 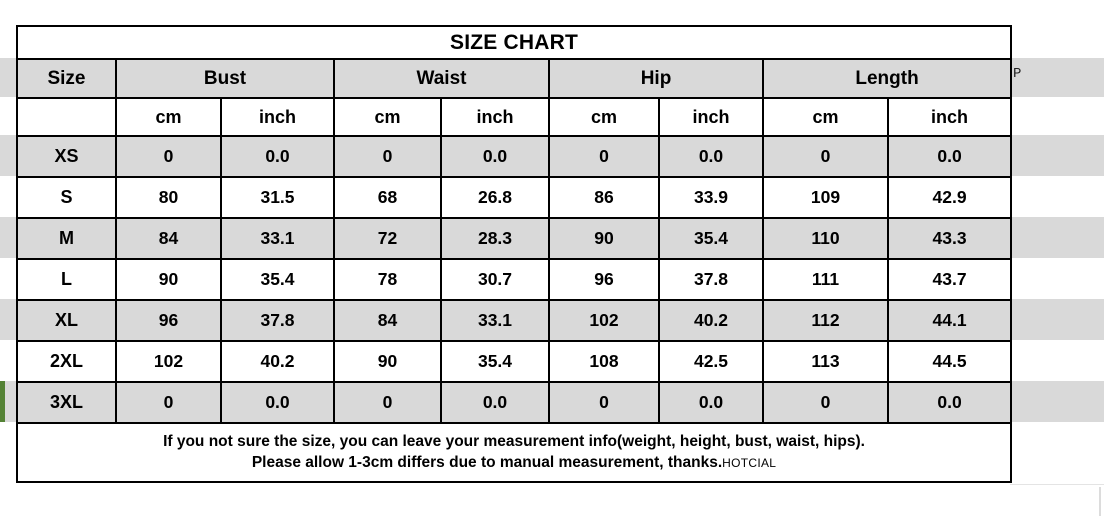 I want to click on column-header-size: Size, so click(x=66, y=78).